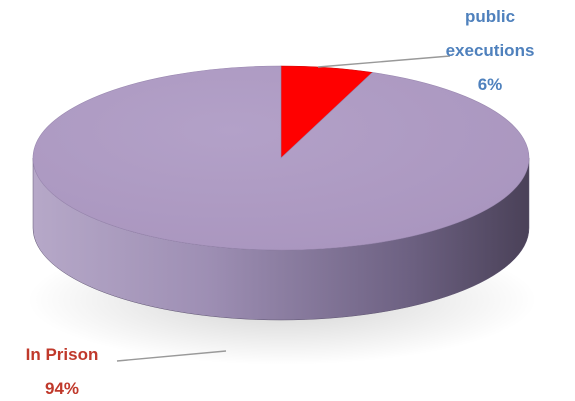  I want to click on leader-line-in-prison, so click(171, 356).